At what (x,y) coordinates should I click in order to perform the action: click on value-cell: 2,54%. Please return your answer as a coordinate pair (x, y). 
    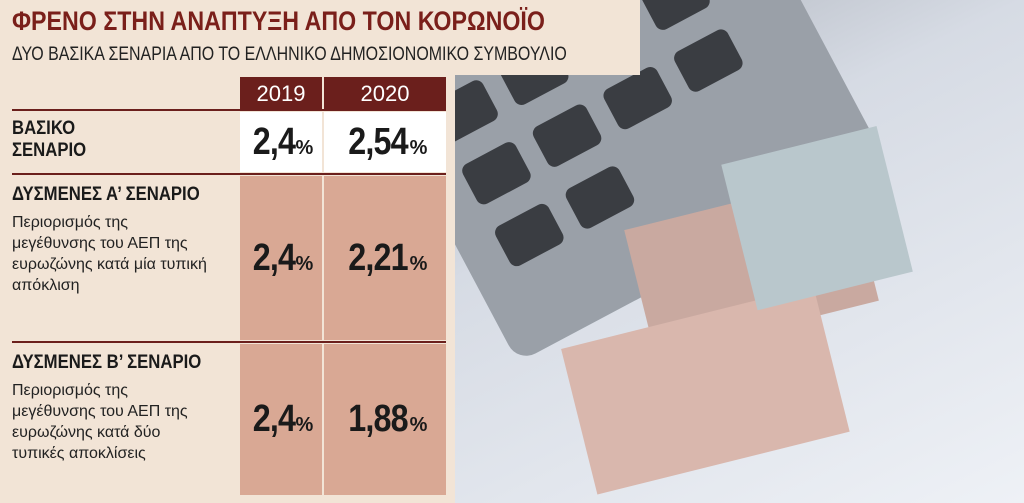
    Looking at the image, I should click on (385, 142).